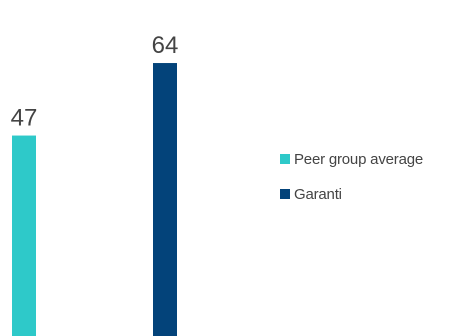 The image size is (457, 336). I want to click on bar-garanti, so click(165, 199).